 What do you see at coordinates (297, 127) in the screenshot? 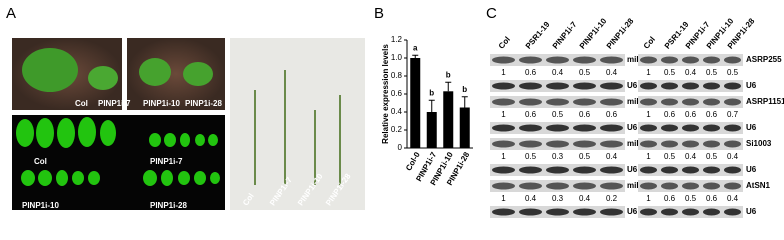
I see `stems` at bounding box center [297, 127].